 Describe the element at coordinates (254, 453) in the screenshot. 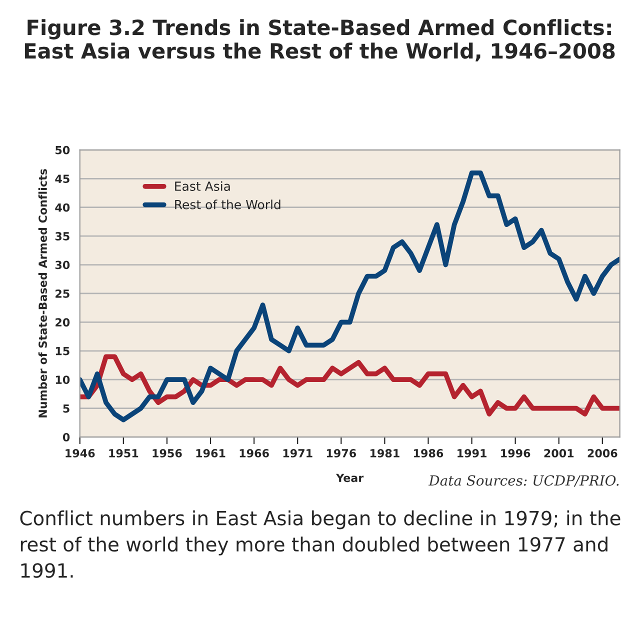

I see `x-tick-label: 1966` at that location.